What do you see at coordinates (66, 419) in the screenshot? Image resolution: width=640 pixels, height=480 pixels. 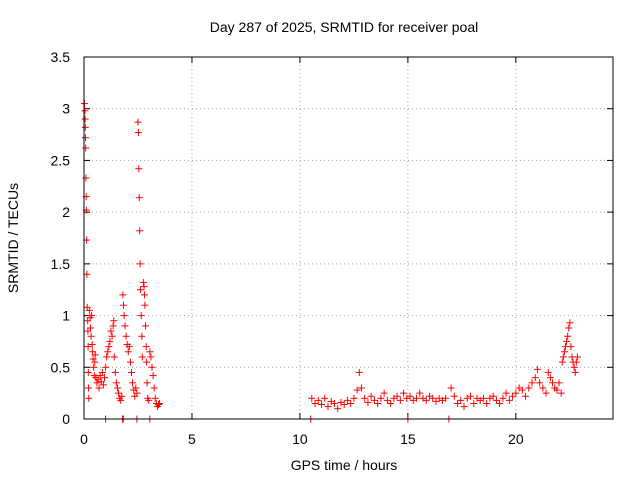 I see `y-tick-label: 0` at bounding box center [66, 419].